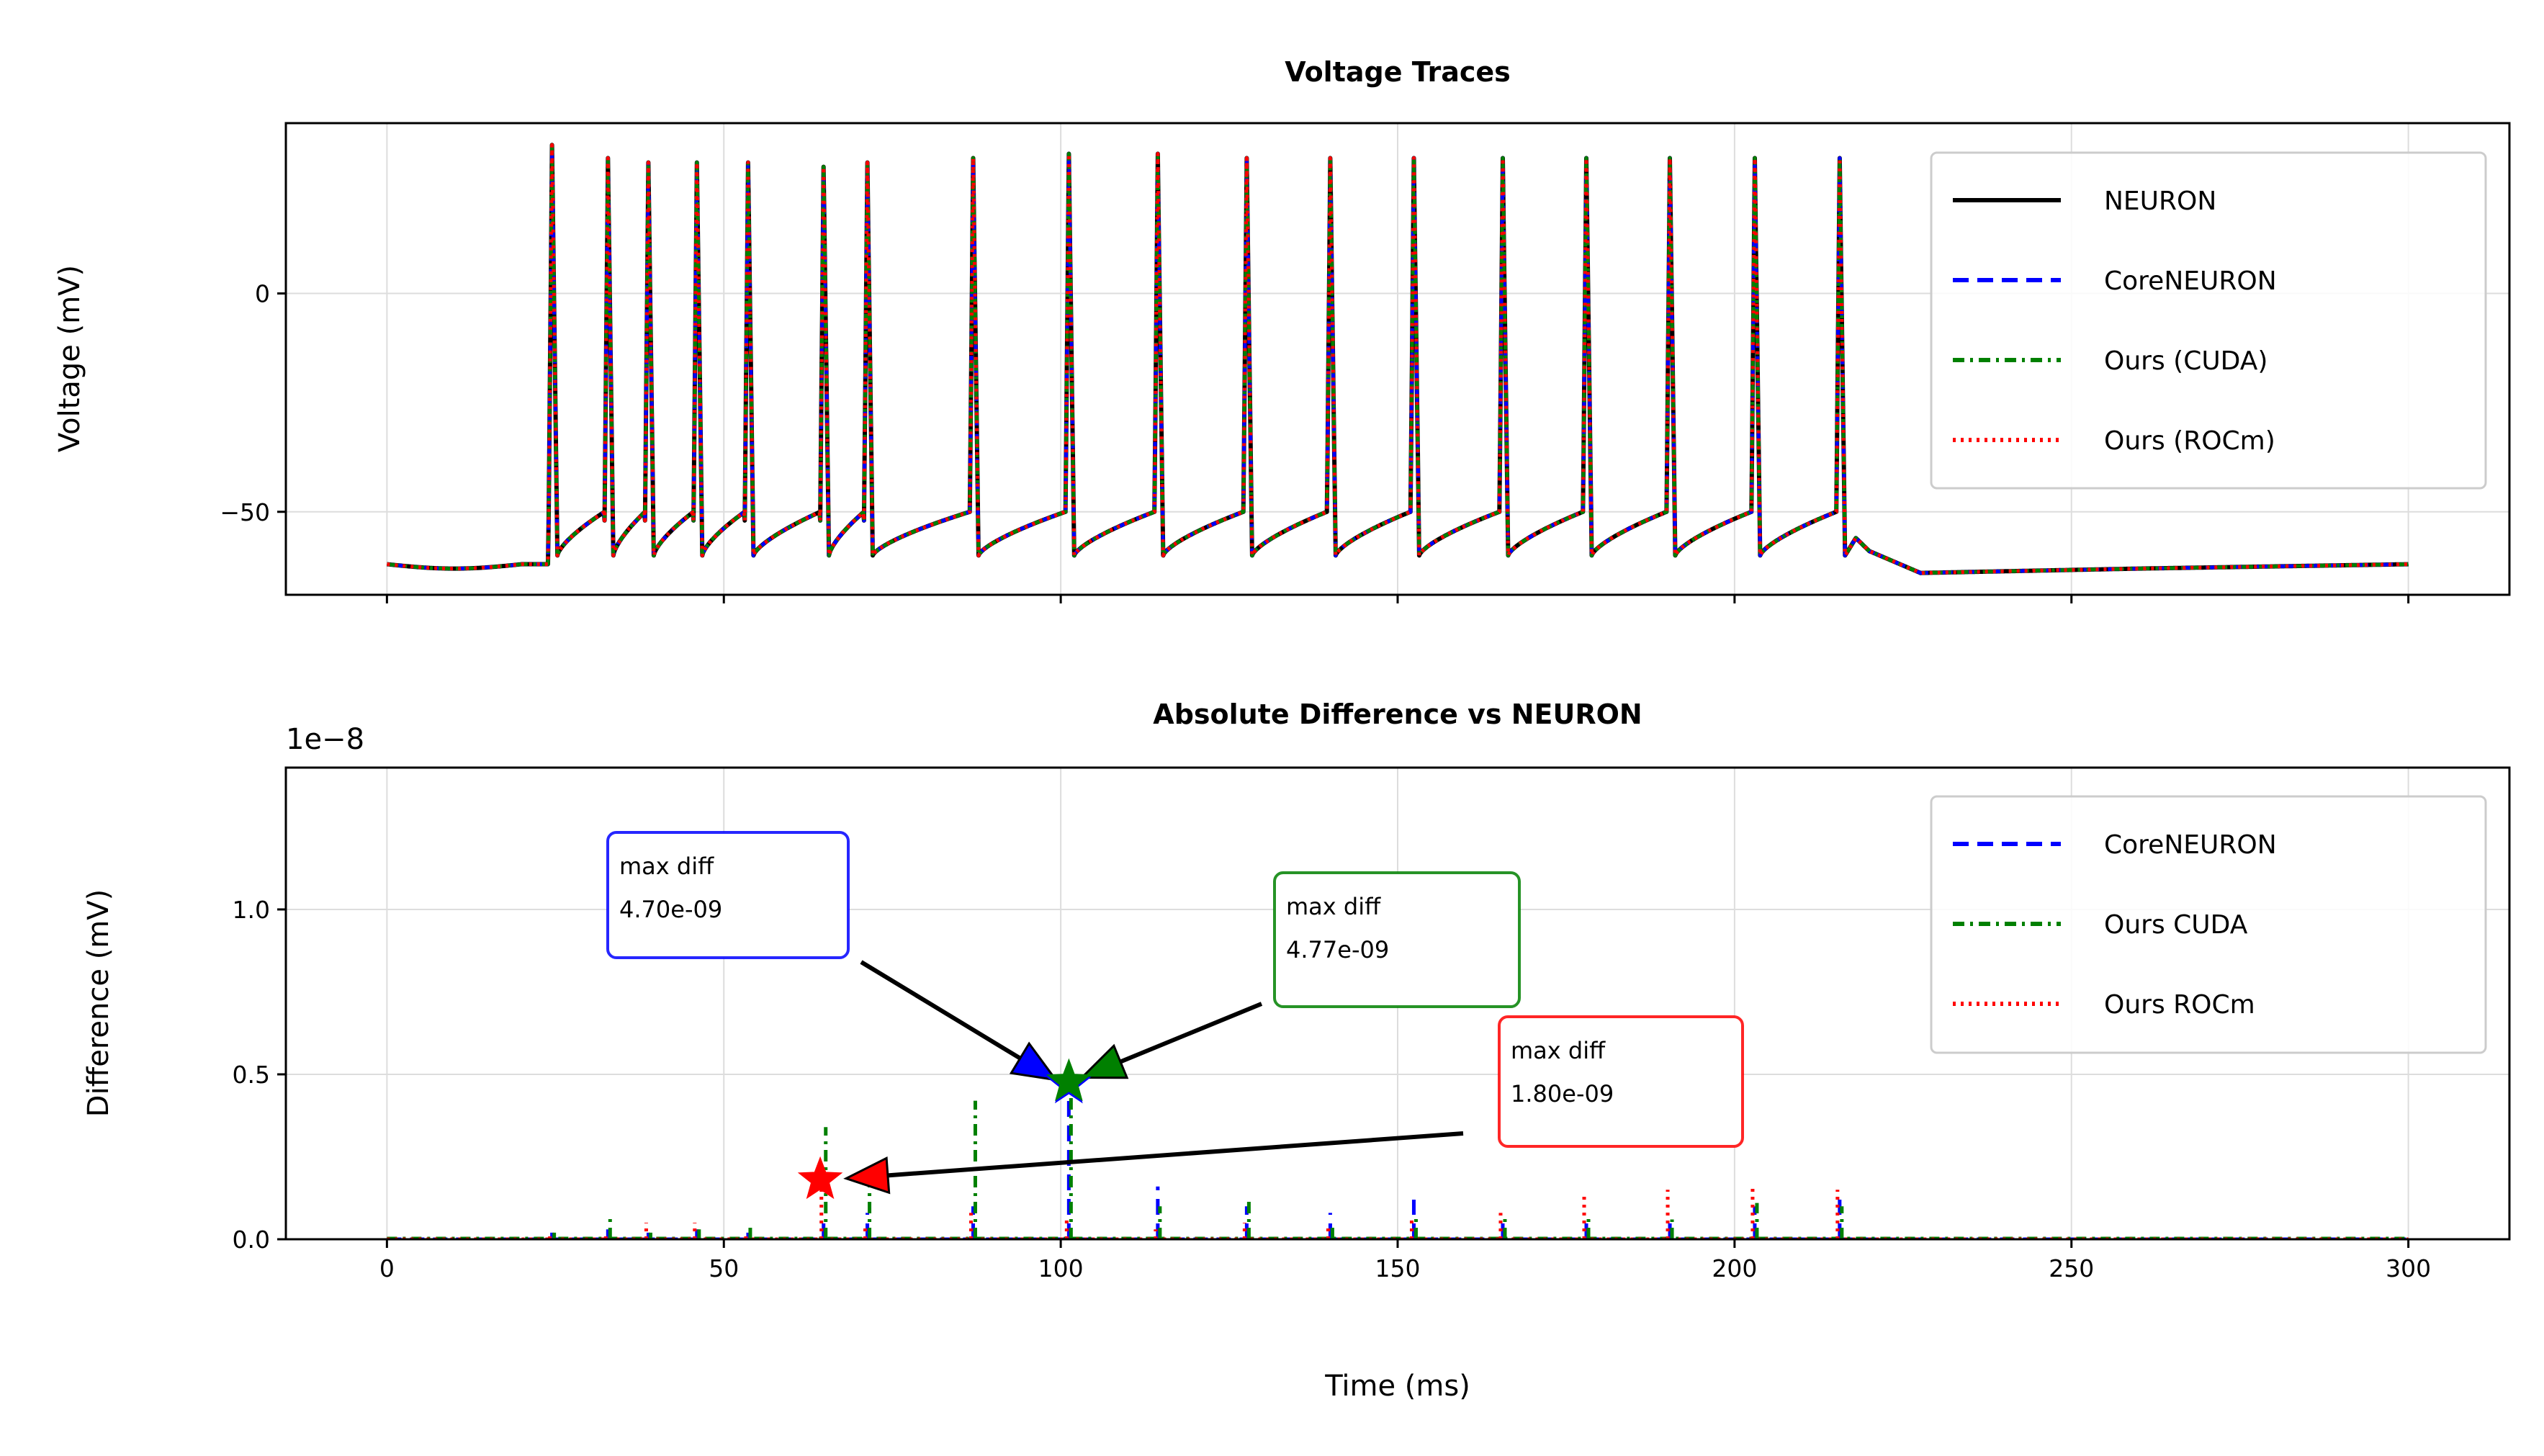 This screenshot has height=1456, width=2544. Describe the element at coordinates (670, 909) in the screenshot. I see `annotation-text: 4.70e-09` at that location.